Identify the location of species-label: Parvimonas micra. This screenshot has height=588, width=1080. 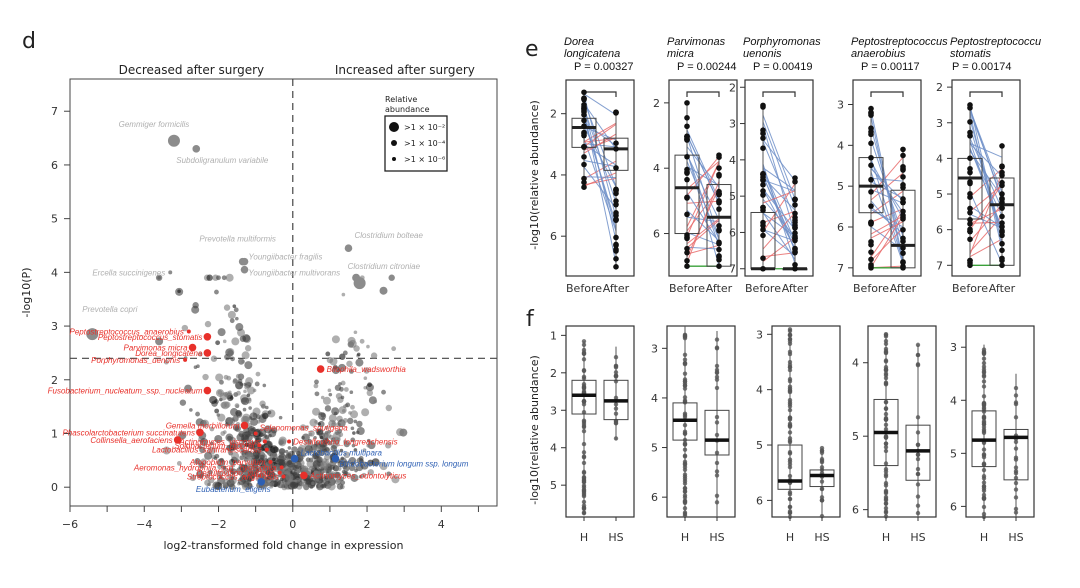
(156, 348).